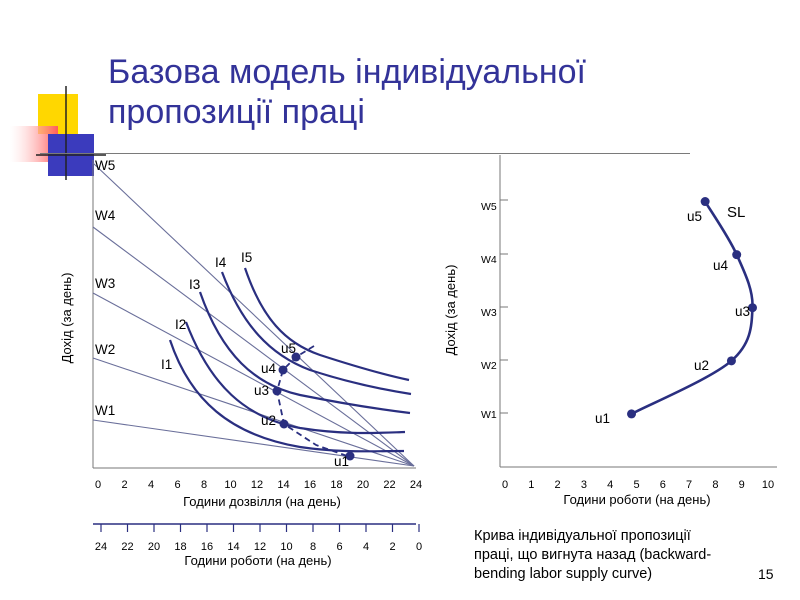  I want to click on work-tick-label-1: 22, so click(127, 547).